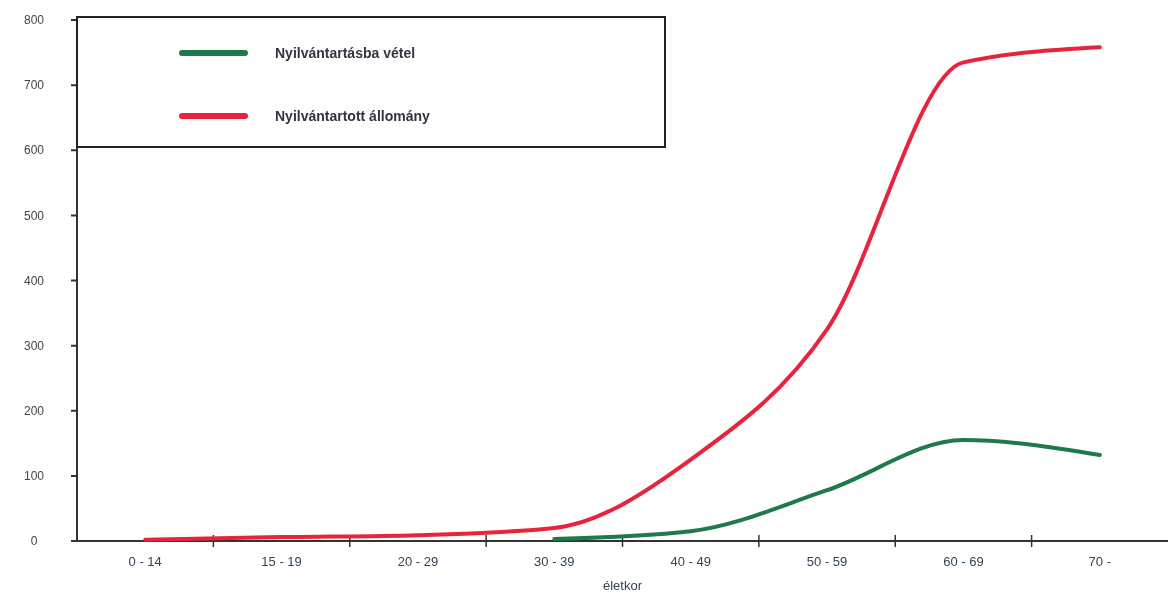 The width and height of the screenshot is (1168, 598). Describe the element at coordinates (34, 20) in the screenshot. I see `y-tick-label: 800` at that location.